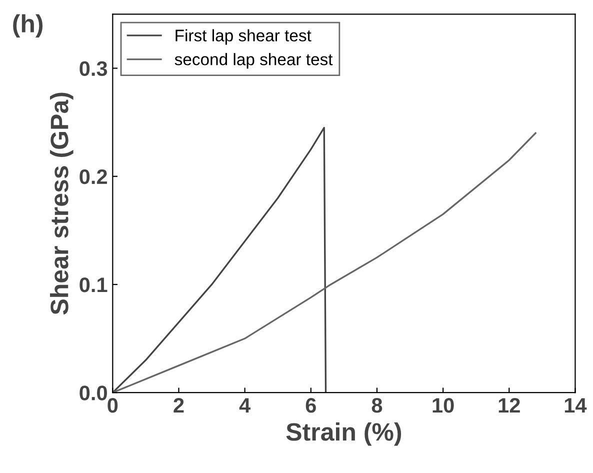 This screenshot has height=473, width=593. I want to click on x-tick-label: 12, so click(509, 405).